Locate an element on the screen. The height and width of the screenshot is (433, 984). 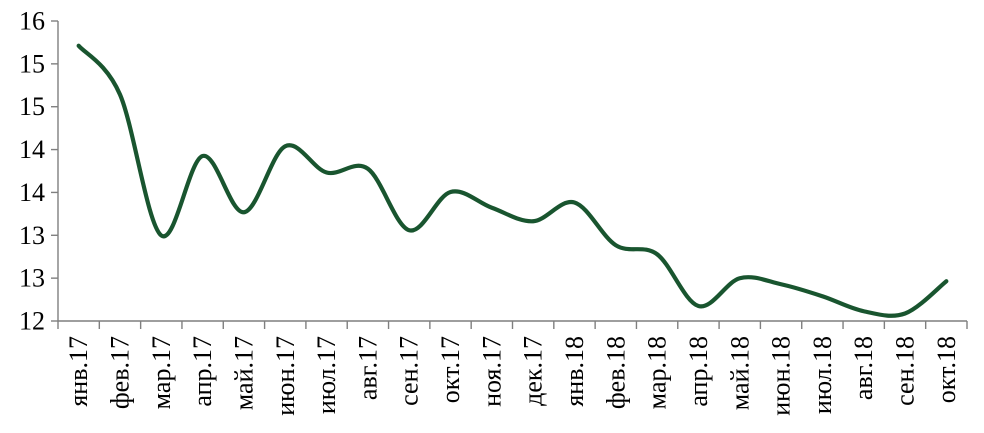
x-tick-label: фев.18 is located at coordinates (615, 372).